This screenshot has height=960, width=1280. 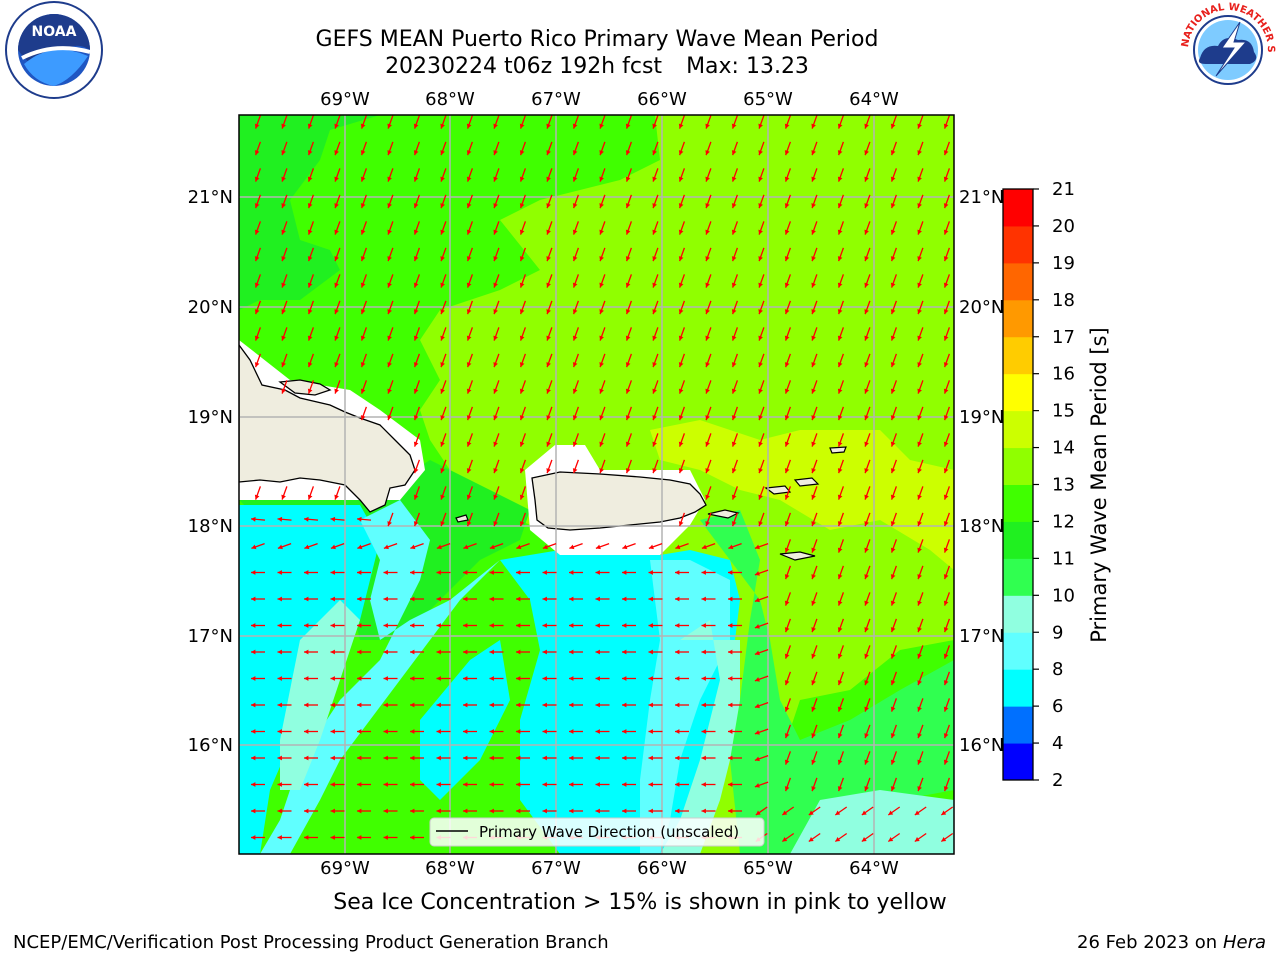 What do you see at coordinates (462, 518) in the screenshot?
I see `land-mona` at bounding box center [462, 518].